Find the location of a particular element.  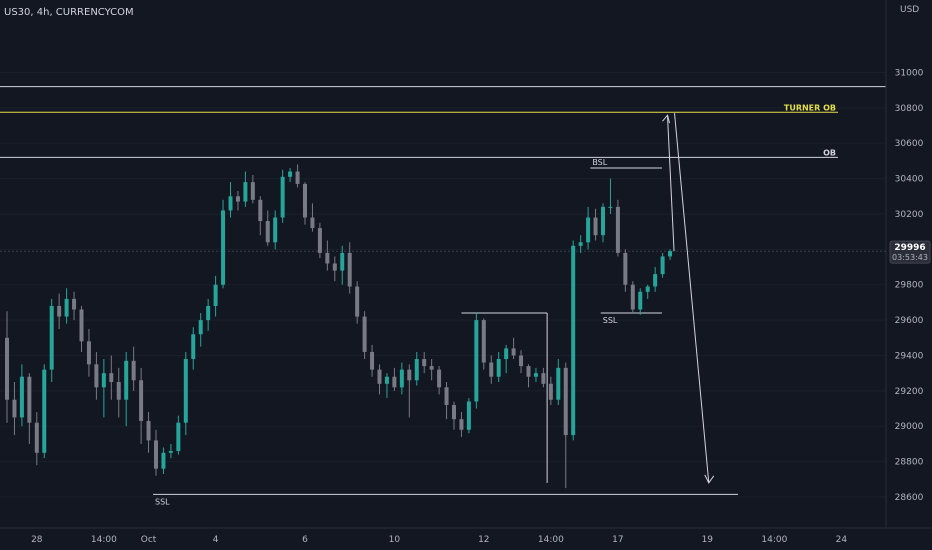

projection-arrows is located at coordinates (688, 298).